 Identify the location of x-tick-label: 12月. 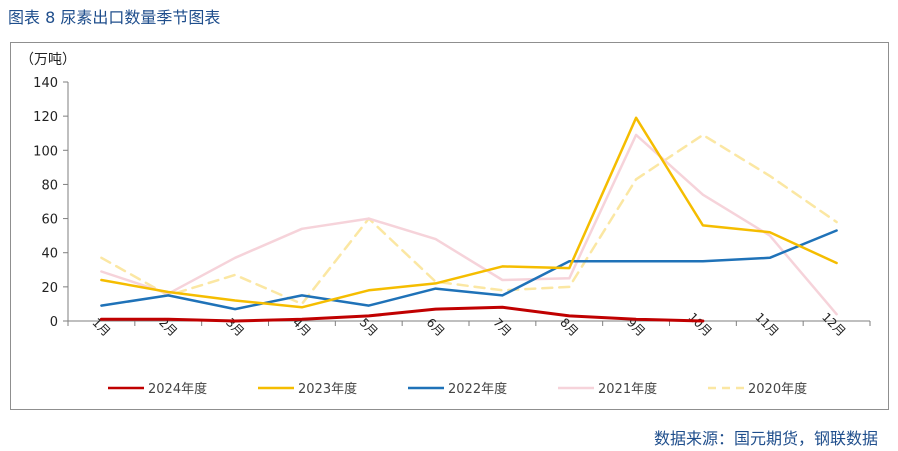
(833, 324).